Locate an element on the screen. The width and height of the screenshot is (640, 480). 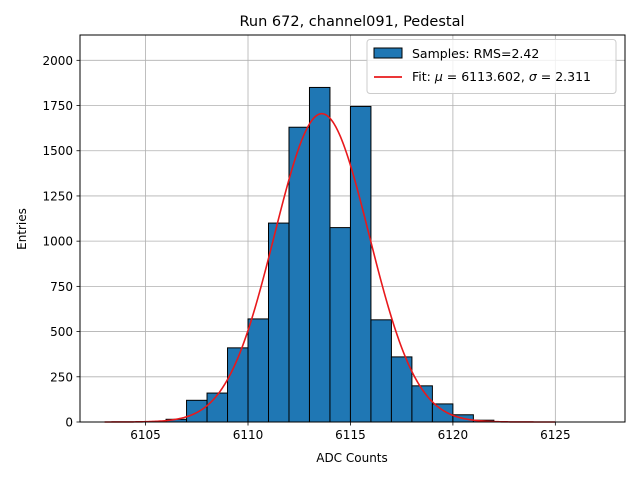
legend-fit-sigma-value: 2.311 is located at coordinates (573, 76).